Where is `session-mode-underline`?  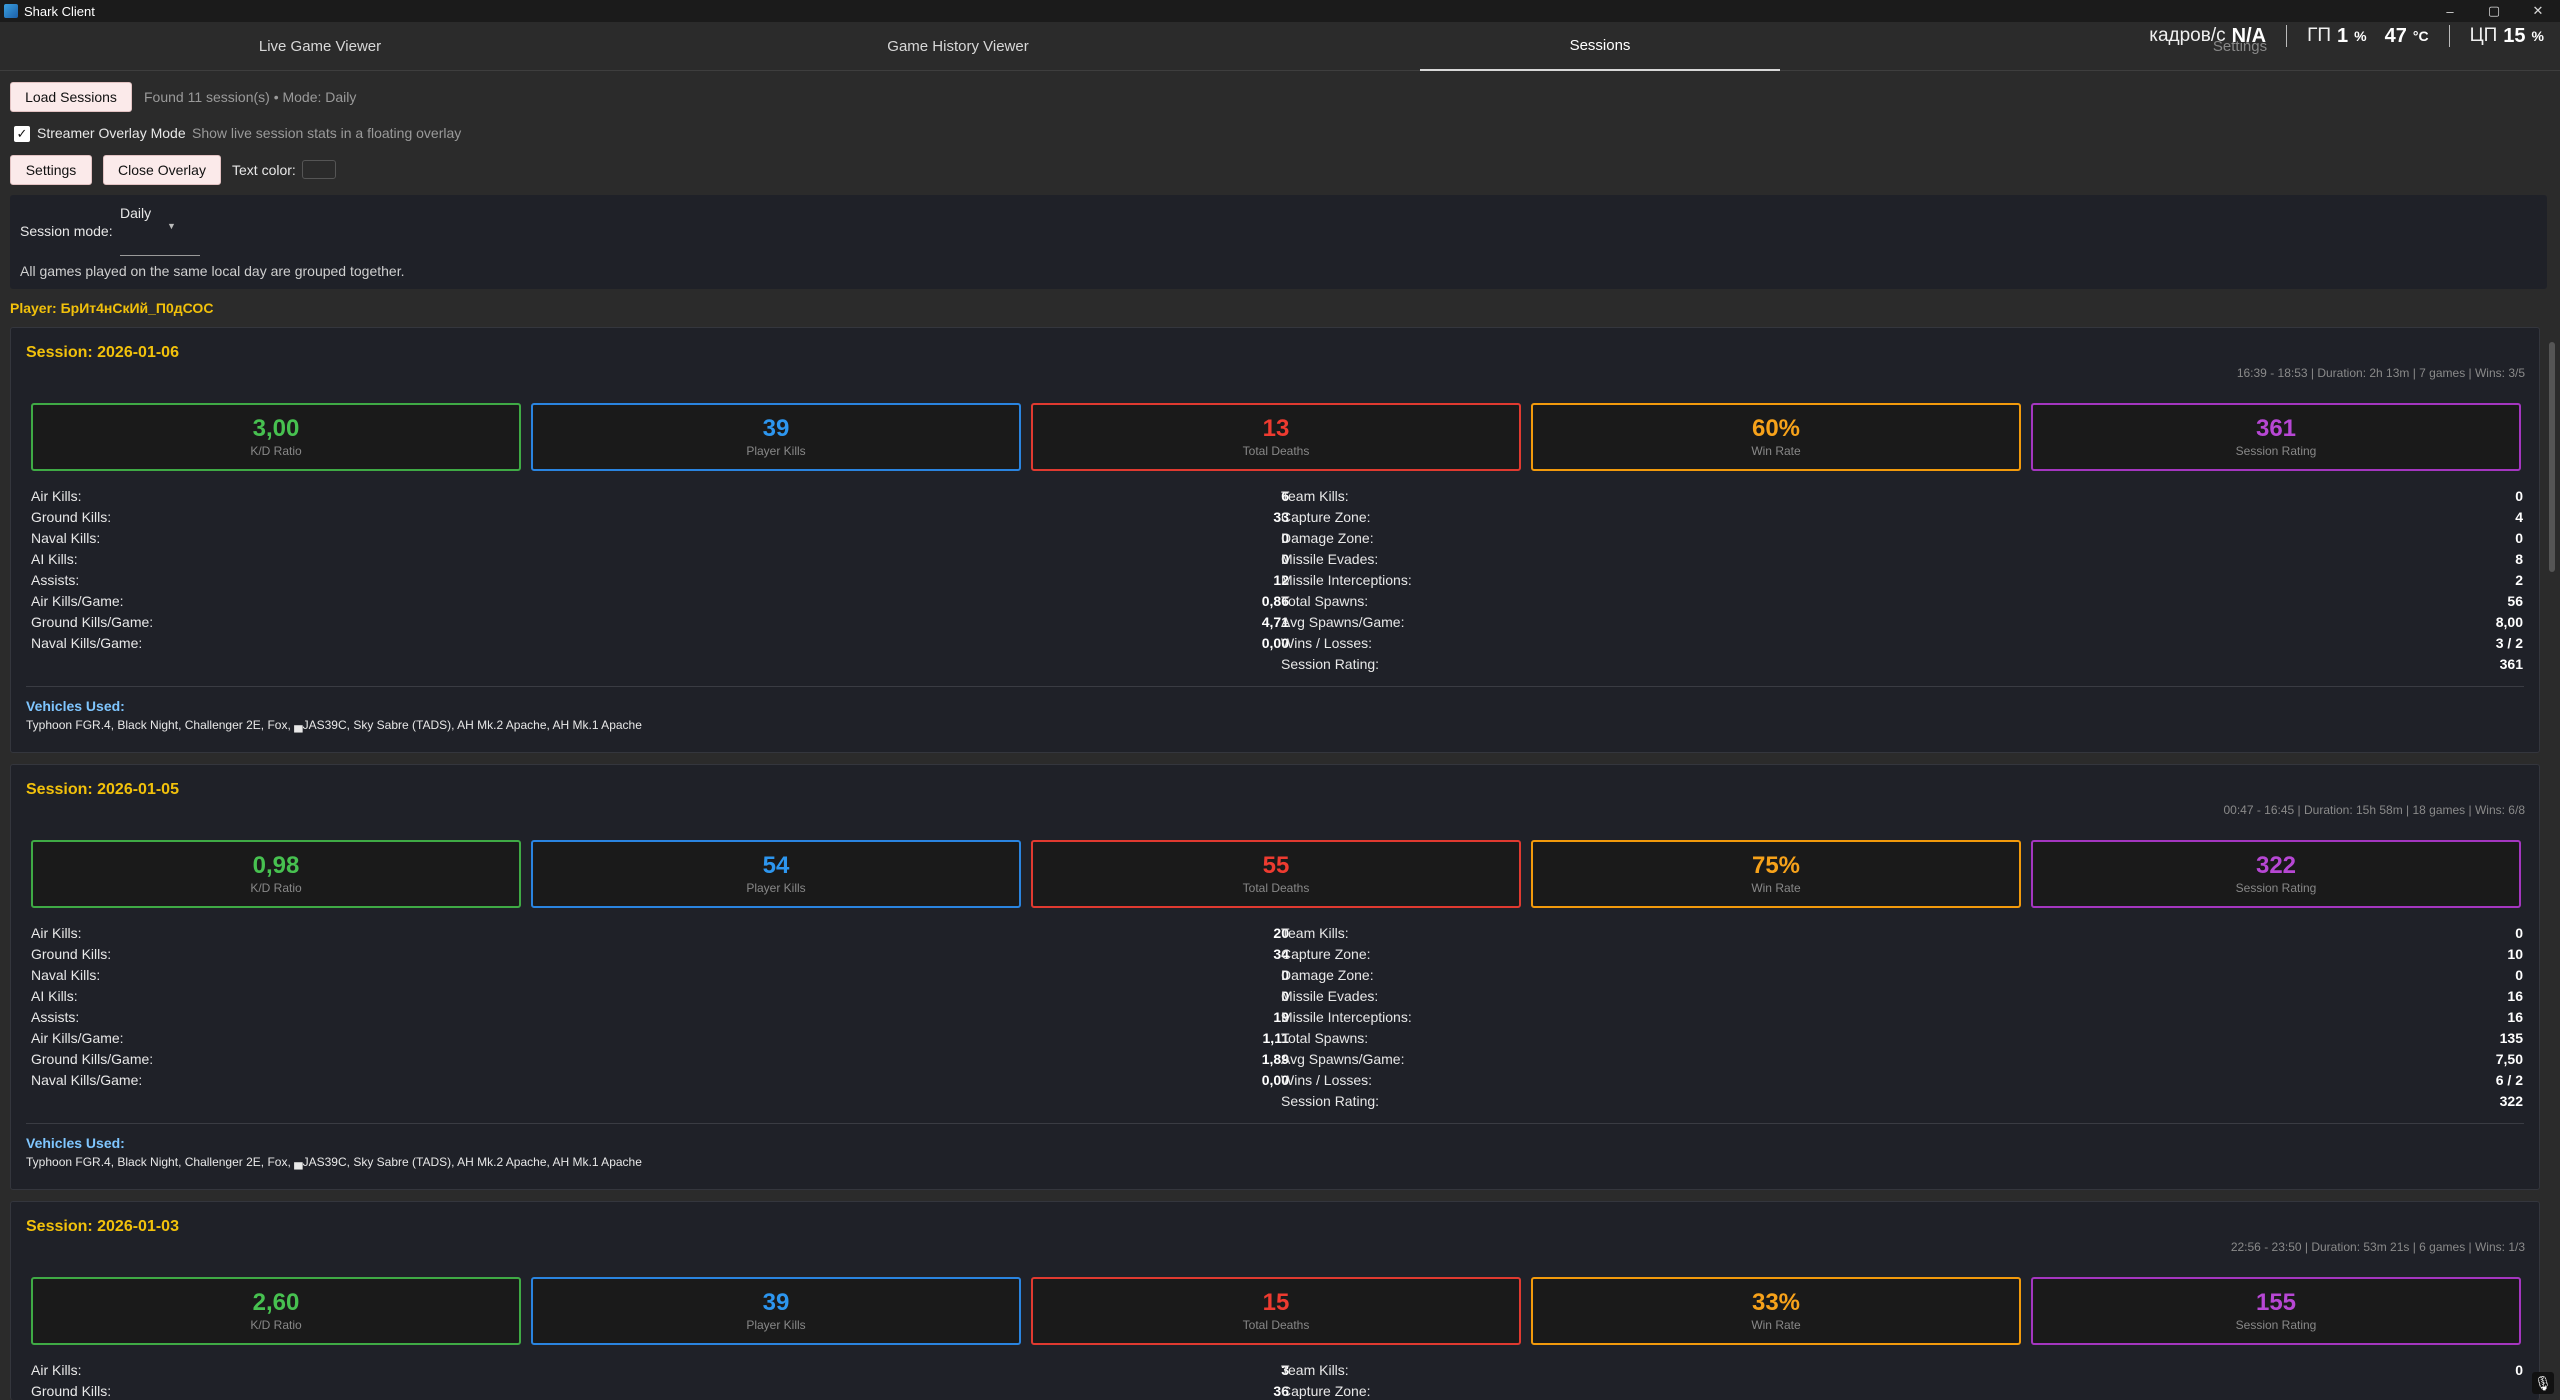 session-mode-underline is located at coordinates (160, 255).